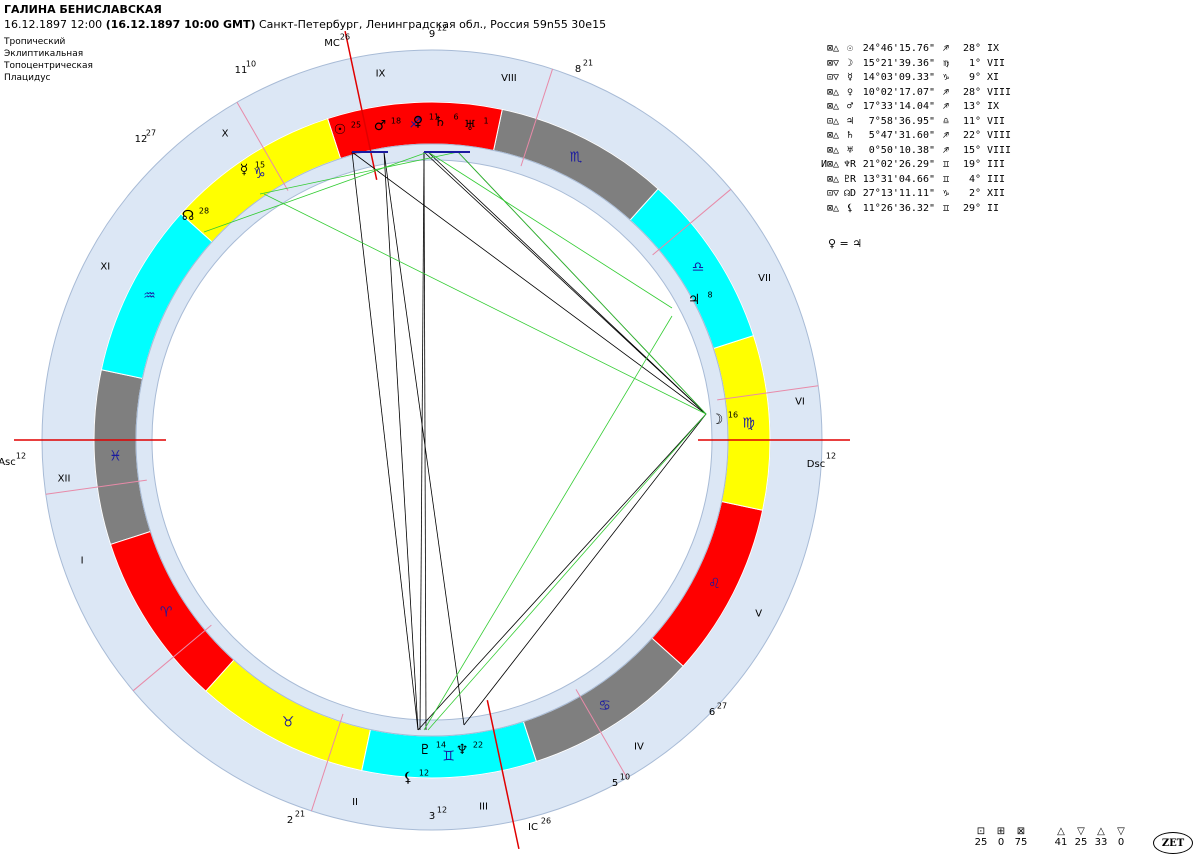  What do you see at coordinates (816, 464) in the screenshot?
I see `dsc-label: Dsc` at bounding box center [816, 464].